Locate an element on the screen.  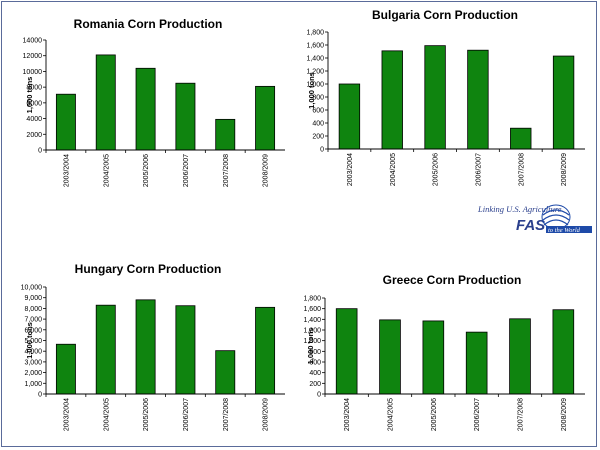
y-tick-label: 5,000 is located at coordinates (33, 341).